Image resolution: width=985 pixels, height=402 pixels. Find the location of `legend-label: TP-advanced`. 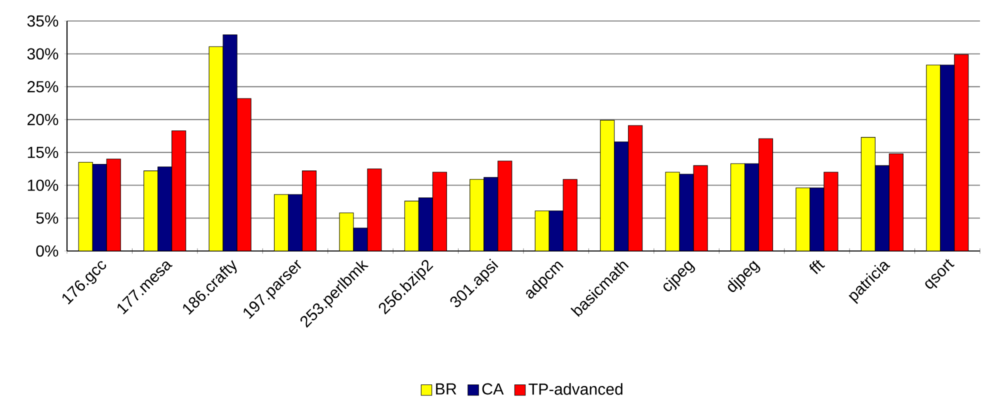

legend-label: TP-advanced is located at coordinates (575, 389).